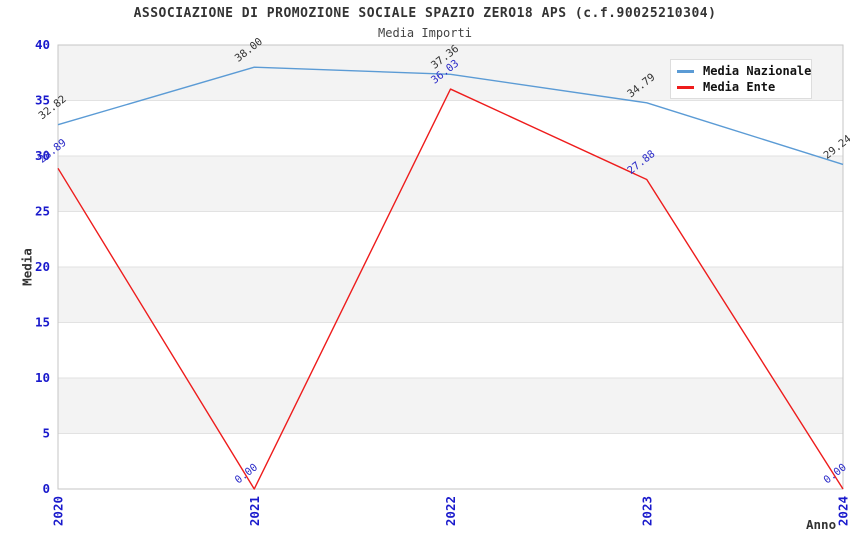  Describe the element at coordinates (42, 44) in the screenshot. I see `y-tick-label: 40` at that location.